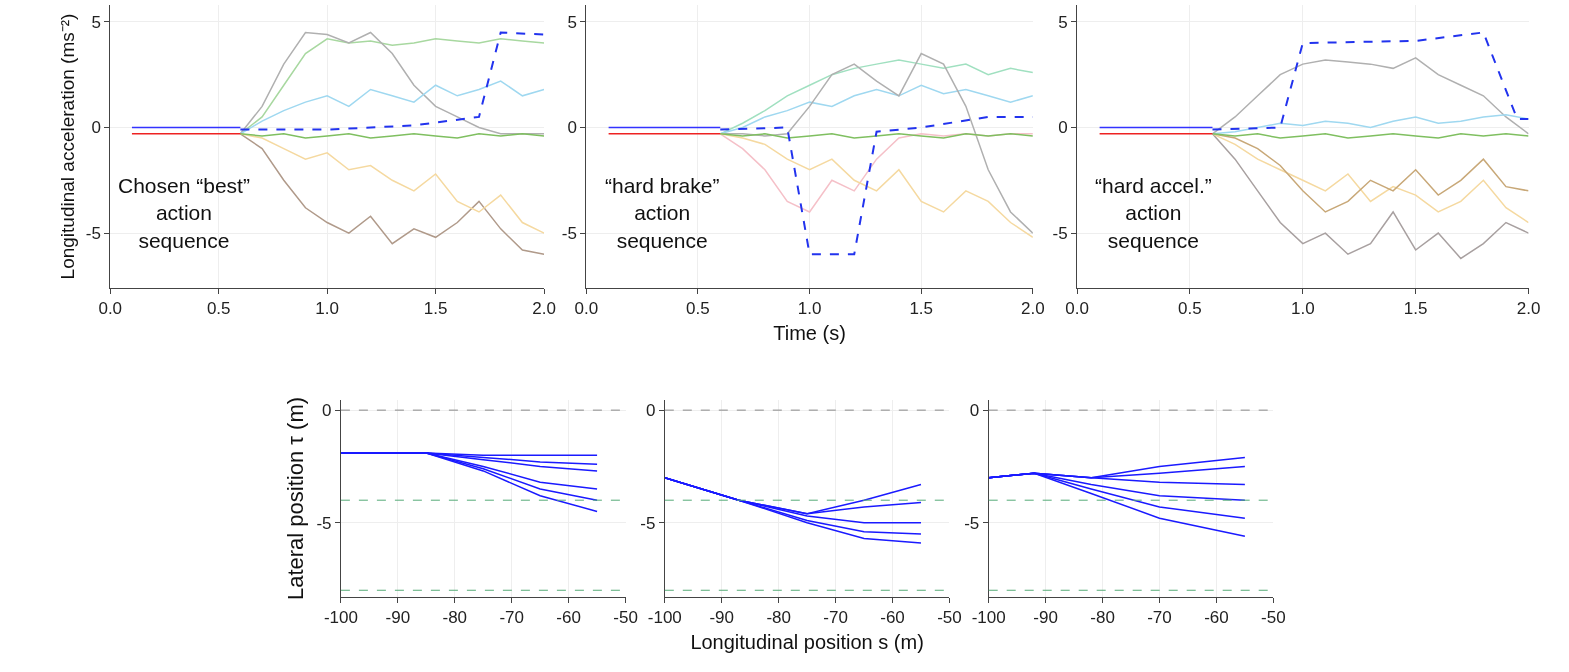 The height and width of the screenshot is (672, 1569). I want to click on annotation: “hard accel.” action sequence, so click(1153, 213).